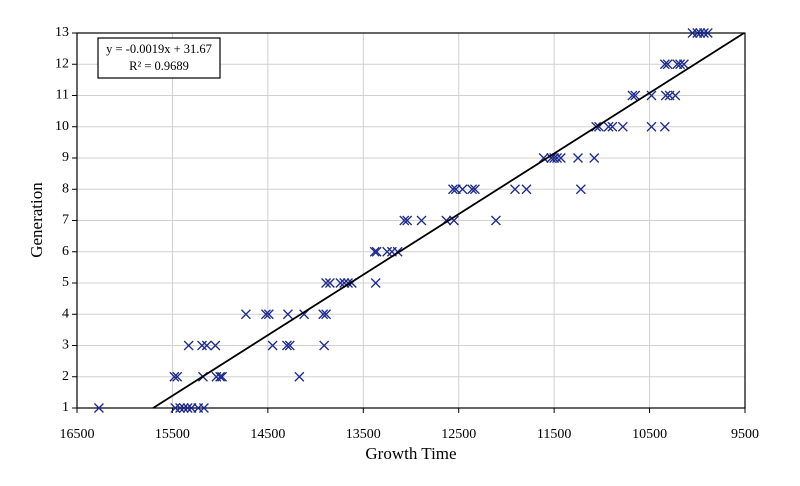  Describe the element at coordinates (65, 251) in the screenshot. I see `y-tick-label: 6` at that location.